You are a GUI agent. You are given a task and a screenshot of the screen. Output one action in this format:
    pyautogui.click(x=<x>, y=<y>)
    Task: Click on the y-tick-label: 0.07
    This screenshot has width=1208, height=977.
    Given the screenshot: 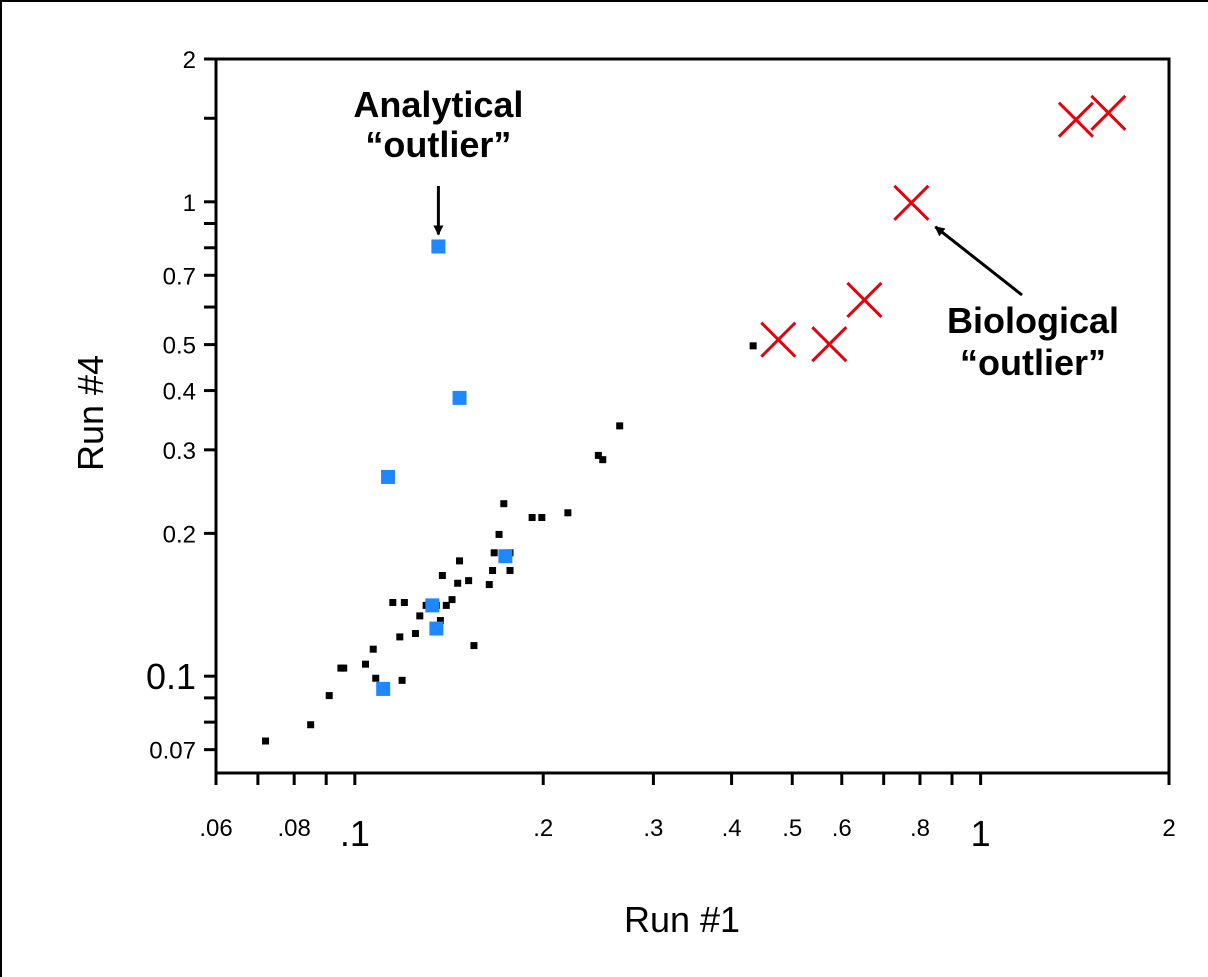 What is the action you would take?
    pyautogui.click(x=172, y=751)
    